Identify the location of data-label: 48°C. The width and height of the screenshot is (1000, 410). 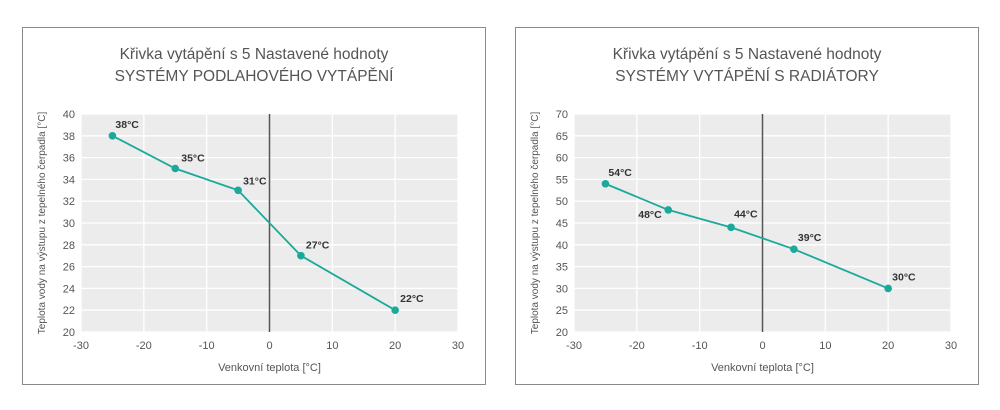
(650, 215).